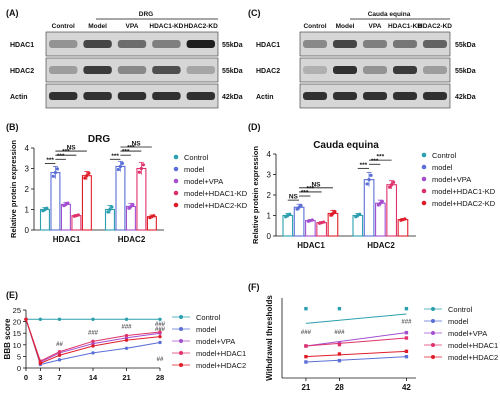 This screenshot has height=415, width=500. I want to click on blot-lane-label: Model, so click(345, 26).